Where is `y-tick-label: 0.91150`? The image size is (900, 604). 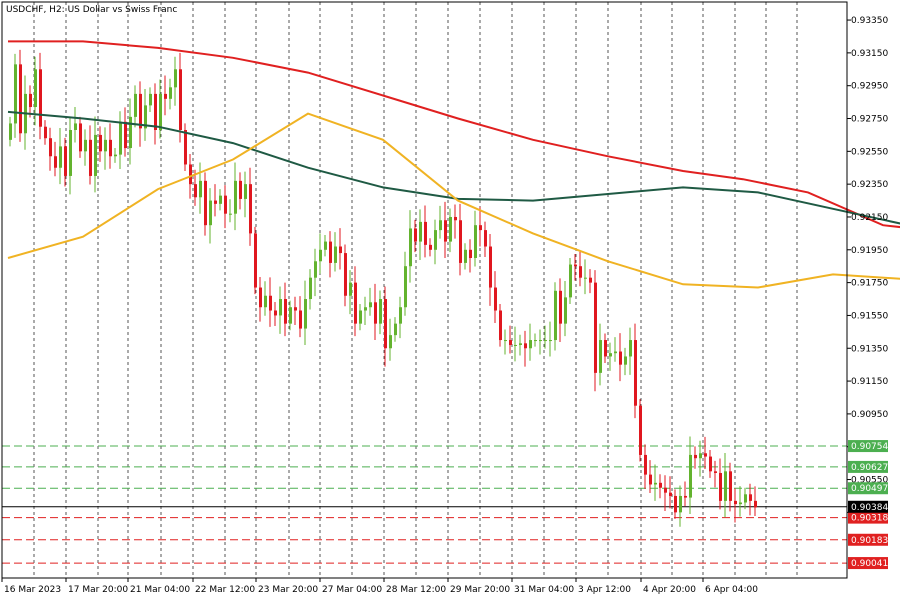
y-tick-label: 0.91150 is located at coordinates (869, 382).